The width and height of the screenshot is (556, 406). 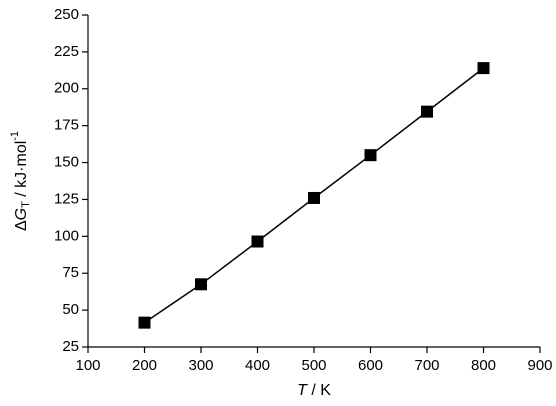 I want to click on x-tick-label: 300, so click(x=200, y=365).